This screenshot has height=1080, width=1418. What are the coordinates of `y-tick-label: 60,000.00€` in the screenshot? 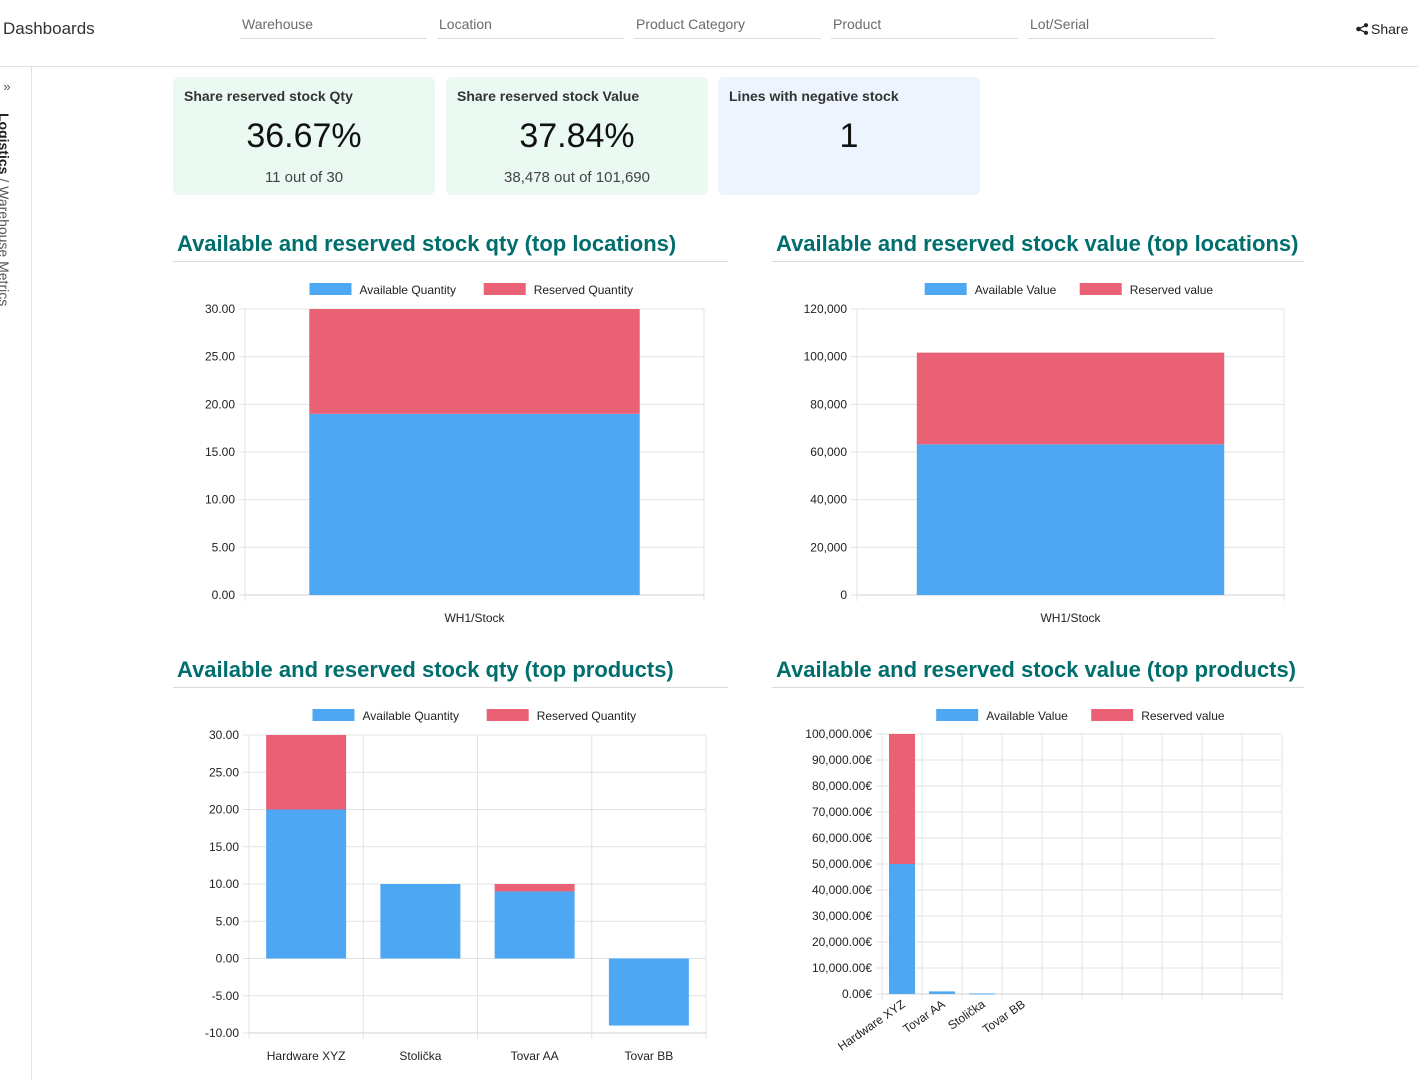 It's located at (842, 838).